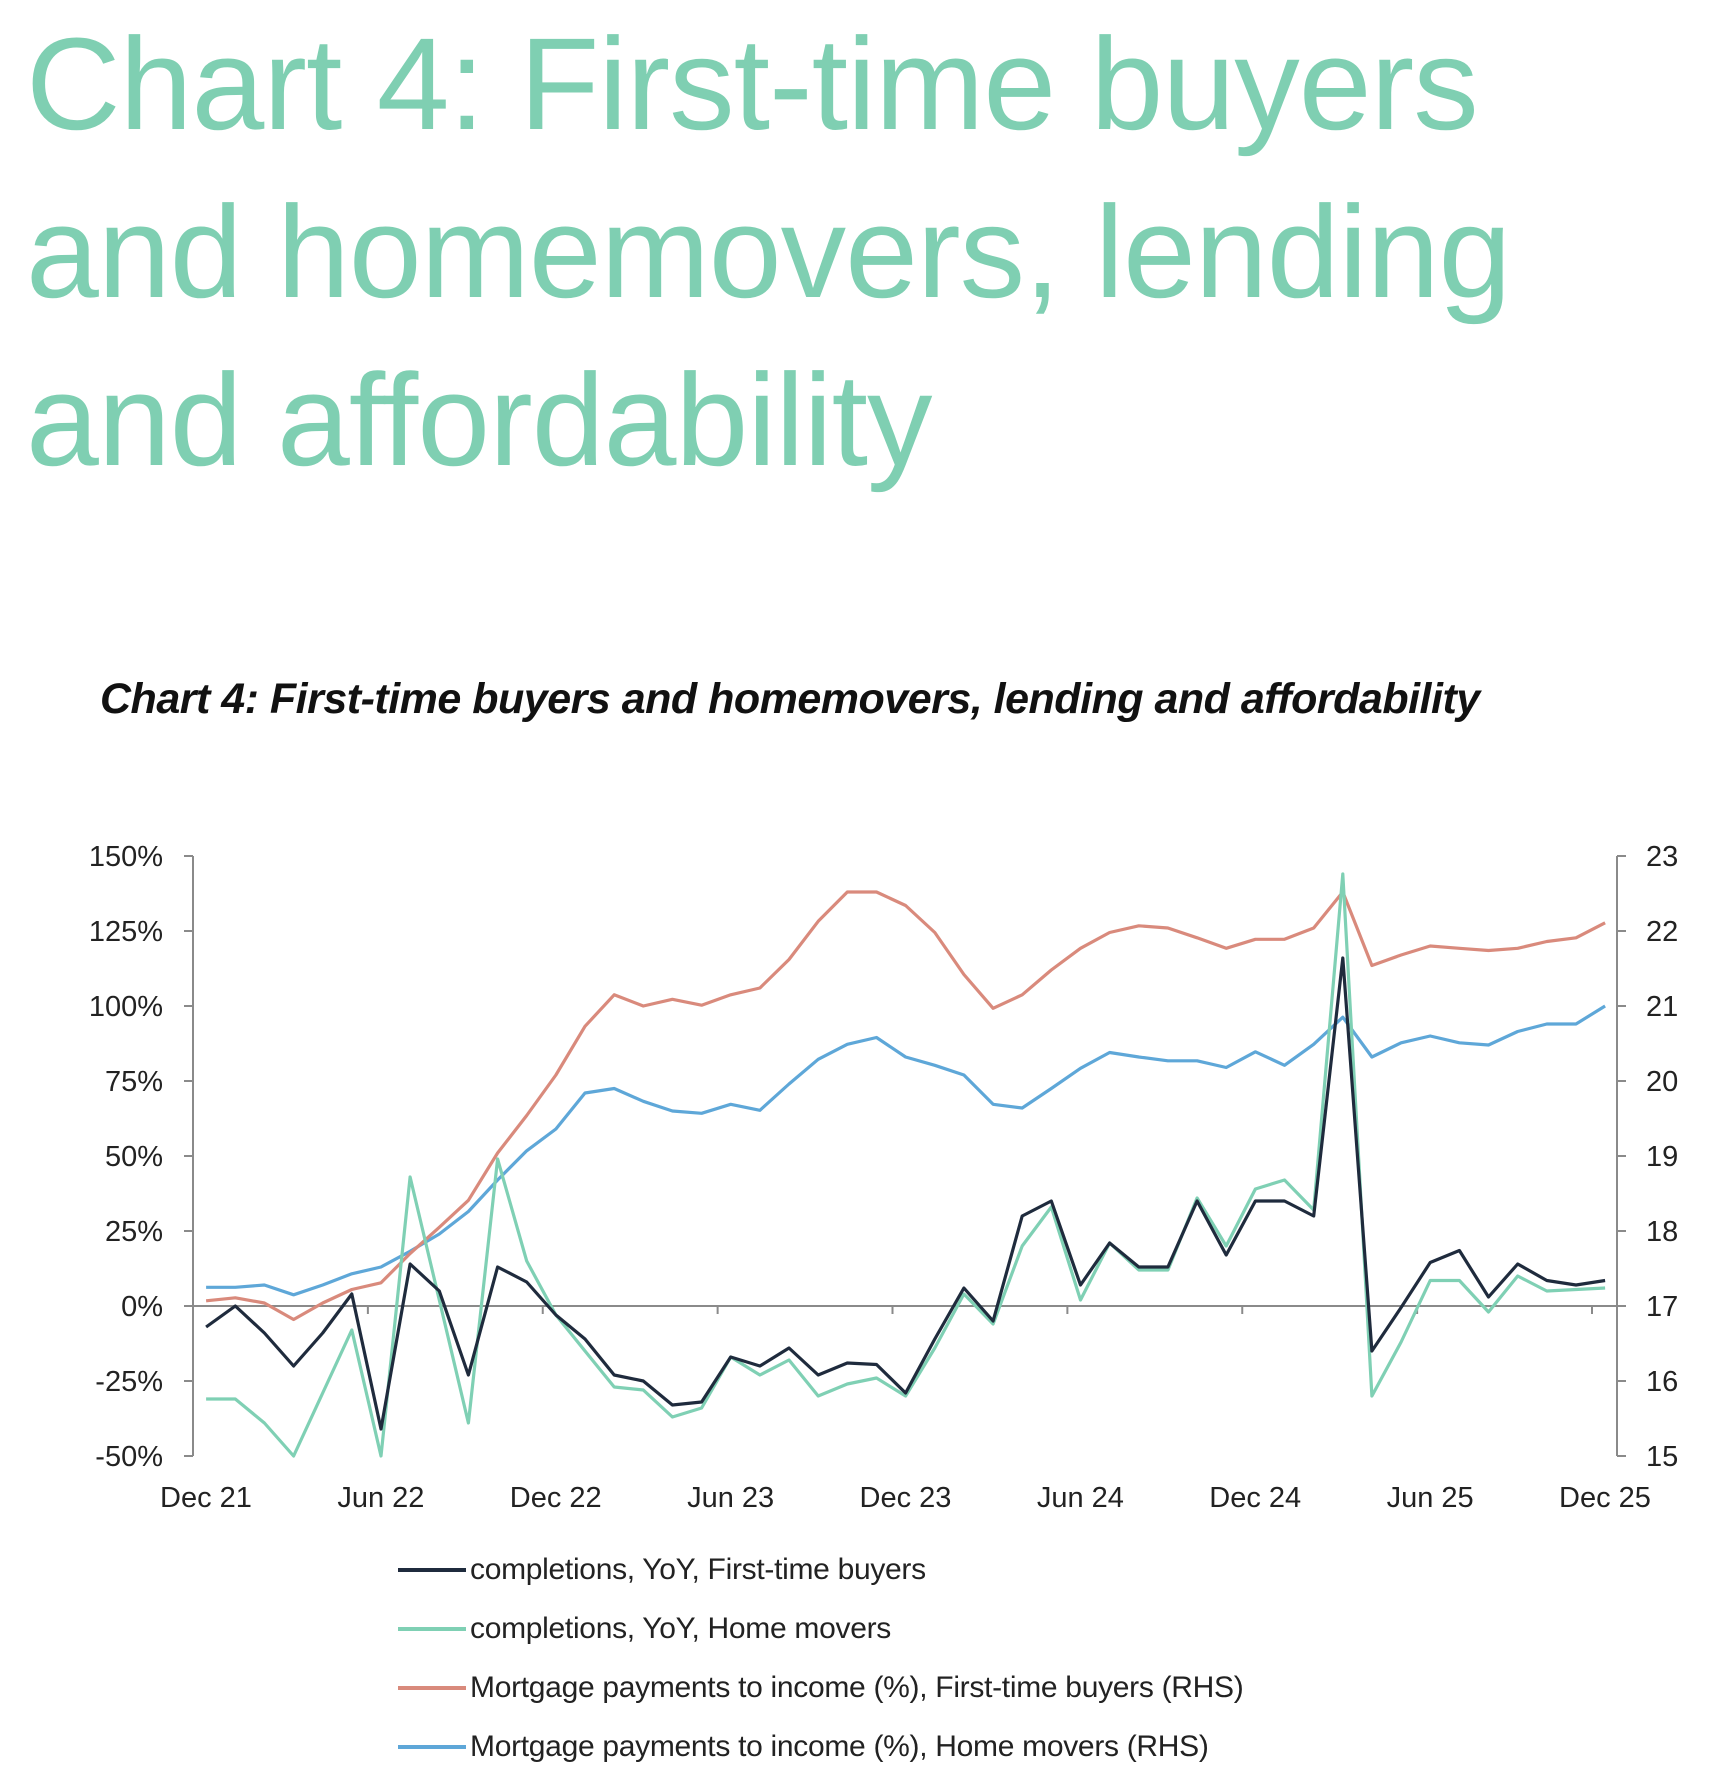 The image size is (1716, 1776). What do you see at coordinates (730, 1498) in the screenshot?
I see `x-tick-label: Jun 23` at bounding box center [730, 1498].